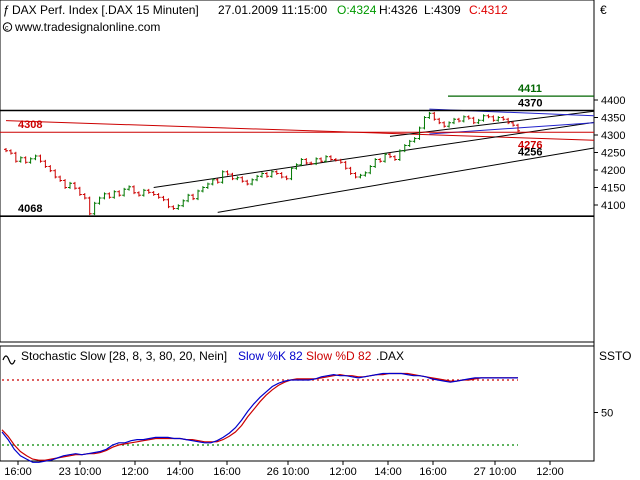 The width and height of the screenshot is (640, 480). Describe the element at coordinates (390, 356) in the screenshot. I see `stochastic-symbol: .DAX` at that location.